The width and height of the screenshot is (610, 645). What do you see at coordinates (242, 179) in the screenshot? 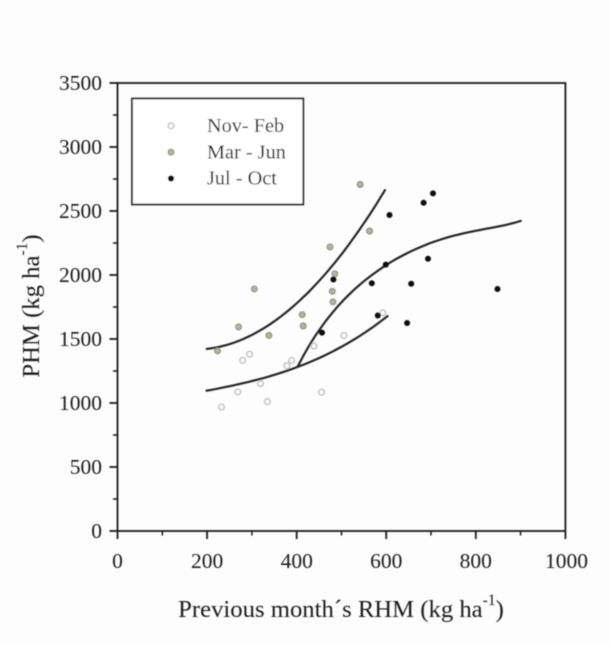
I see `svg-text: Jul - Oct` at bounding box center [242, 179].